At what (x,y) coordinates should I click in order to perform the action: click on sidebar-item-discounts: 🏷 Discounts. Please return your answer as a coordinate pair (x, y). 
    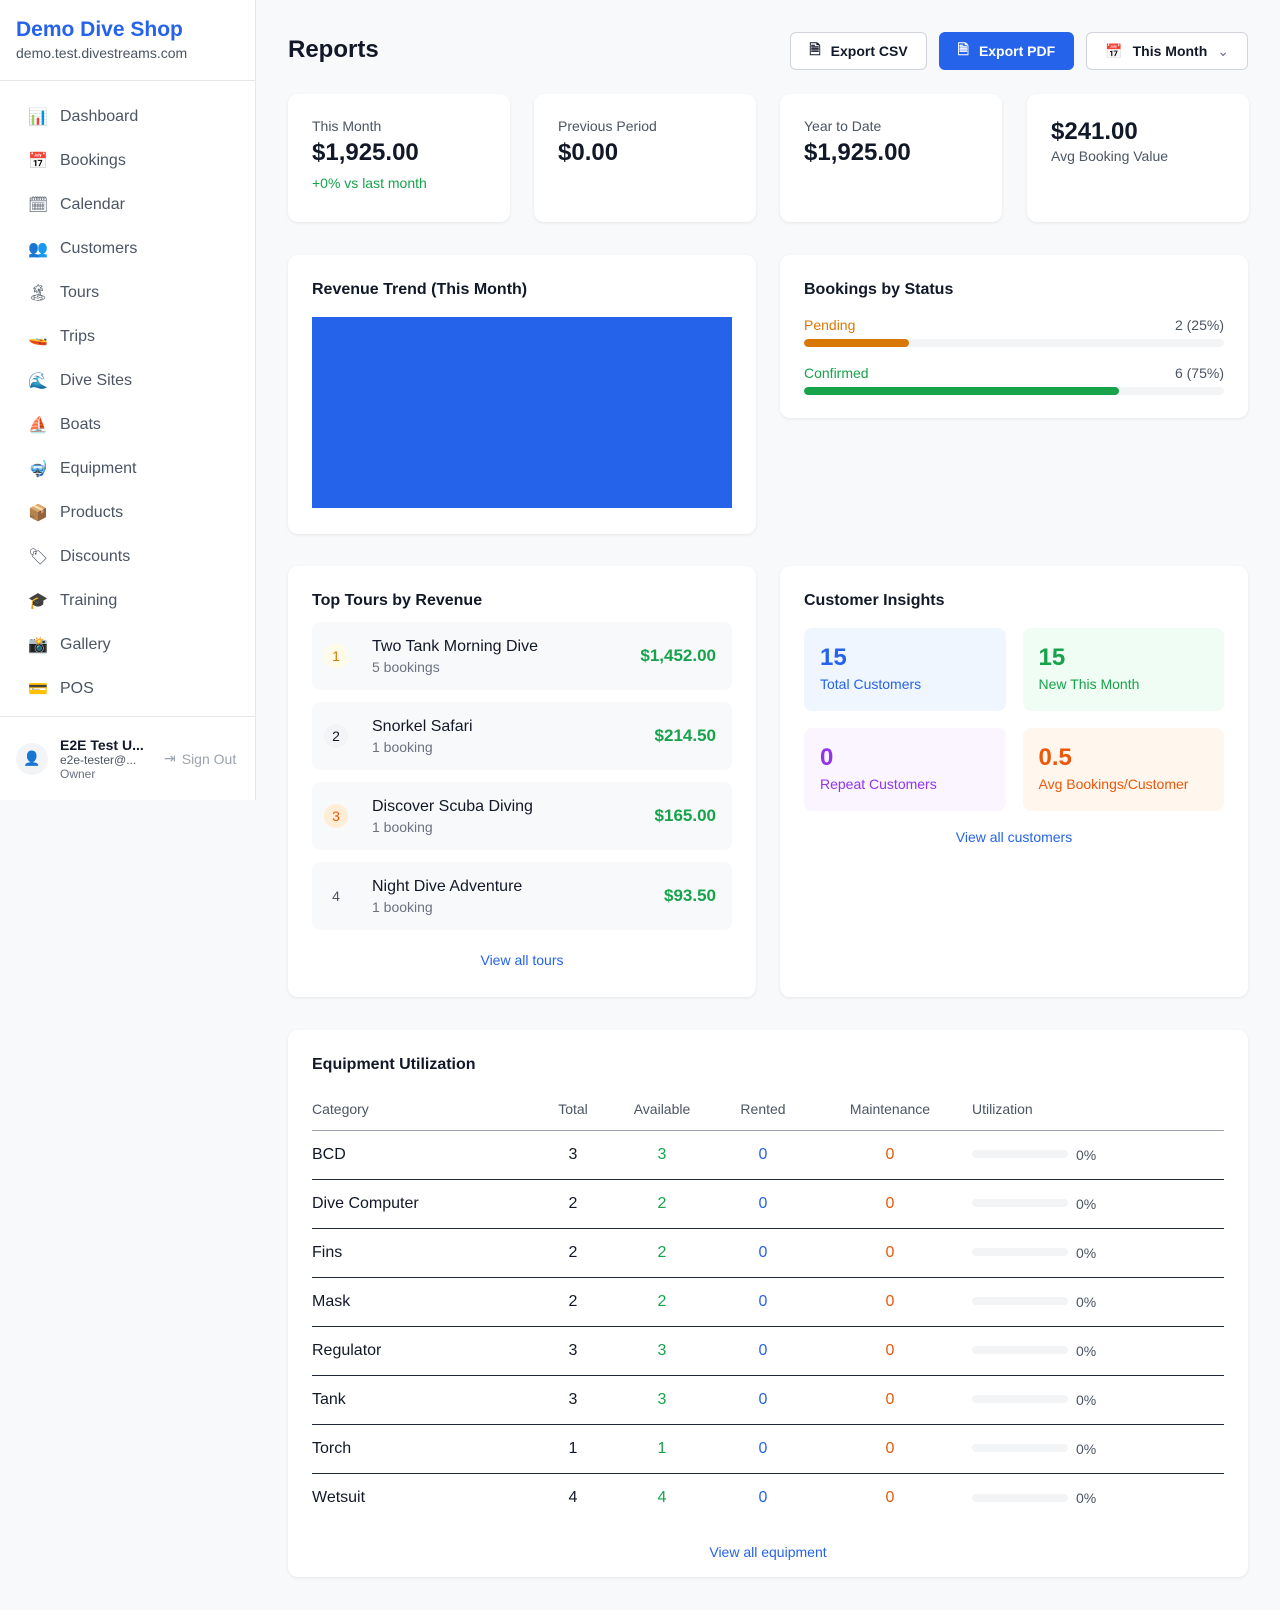
    Looking at the image, I should click on (127, 557).